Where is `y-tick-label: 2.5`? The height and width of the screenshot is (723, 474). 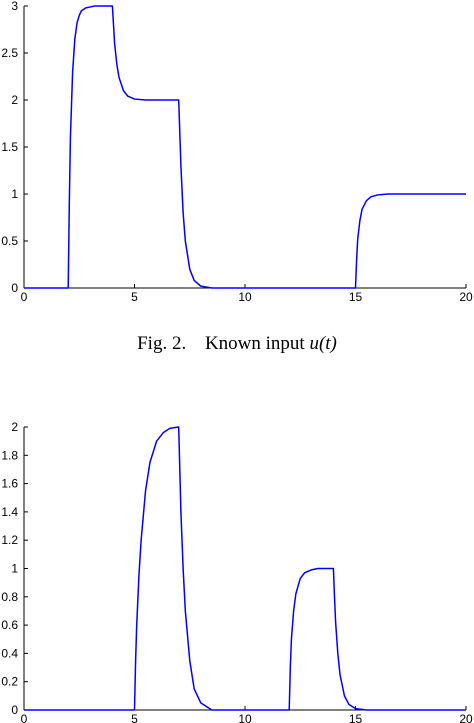
y-tick-label: 2.5 is located at coordinates (9, 53).